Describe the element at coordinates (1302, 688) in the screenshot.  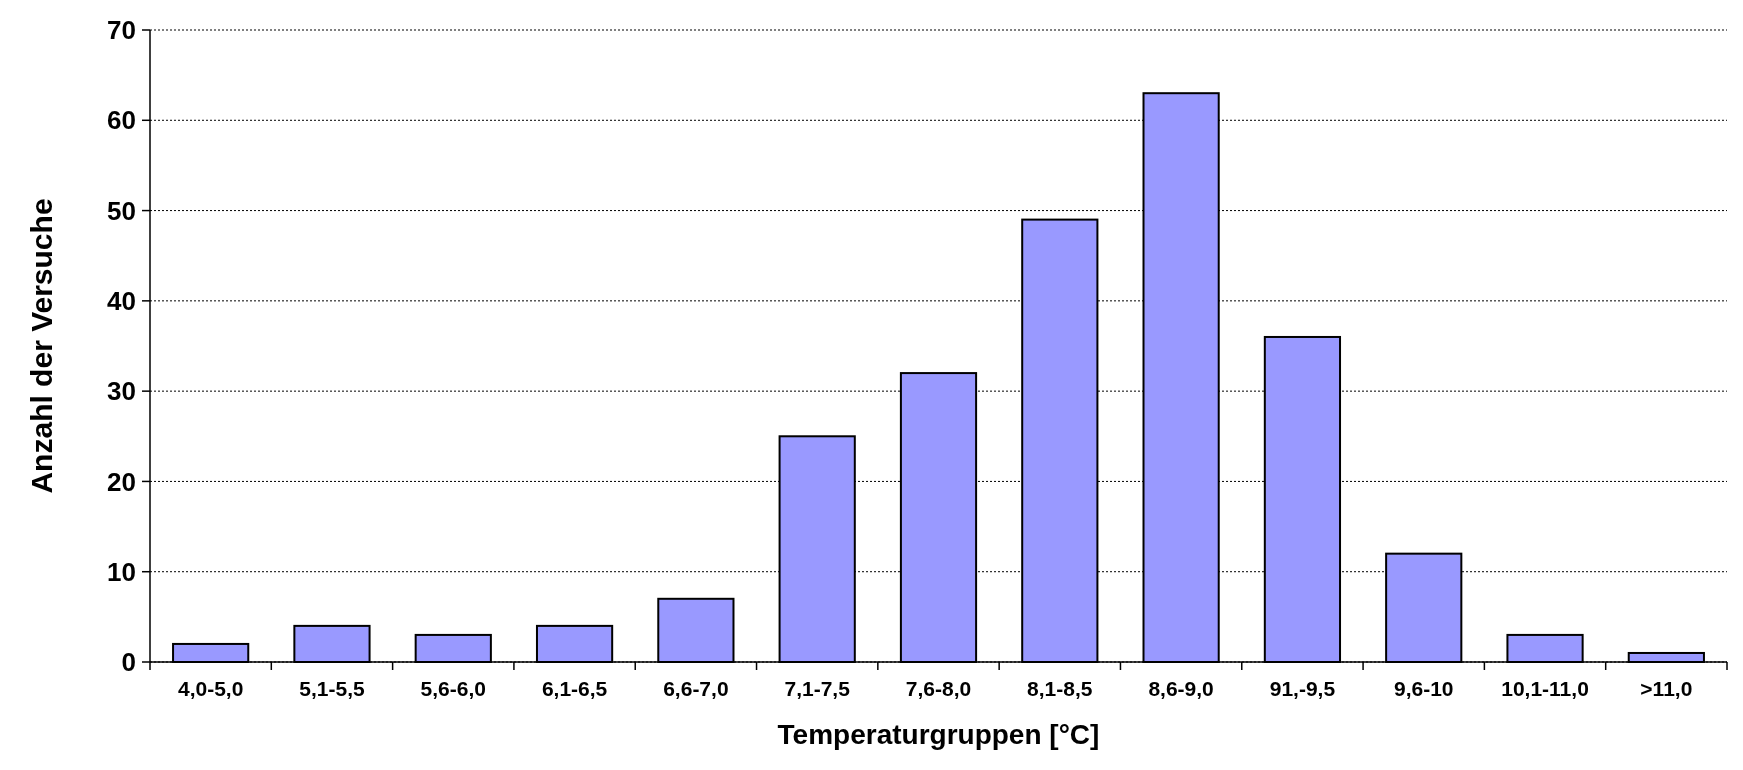
I see `x-tick-label: 91,-9,5` at that location.